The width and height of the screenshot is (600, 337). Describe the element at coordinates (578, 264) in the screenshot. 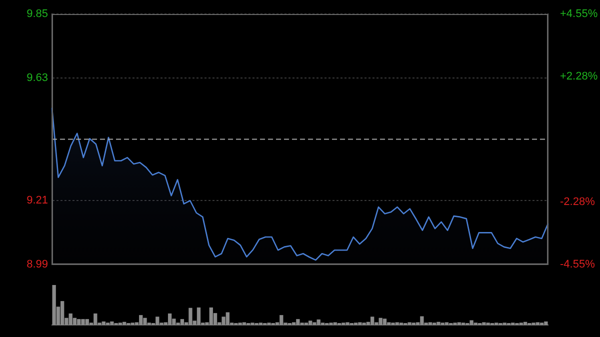

I see `y2-tick-label: -4.55%` at that location.